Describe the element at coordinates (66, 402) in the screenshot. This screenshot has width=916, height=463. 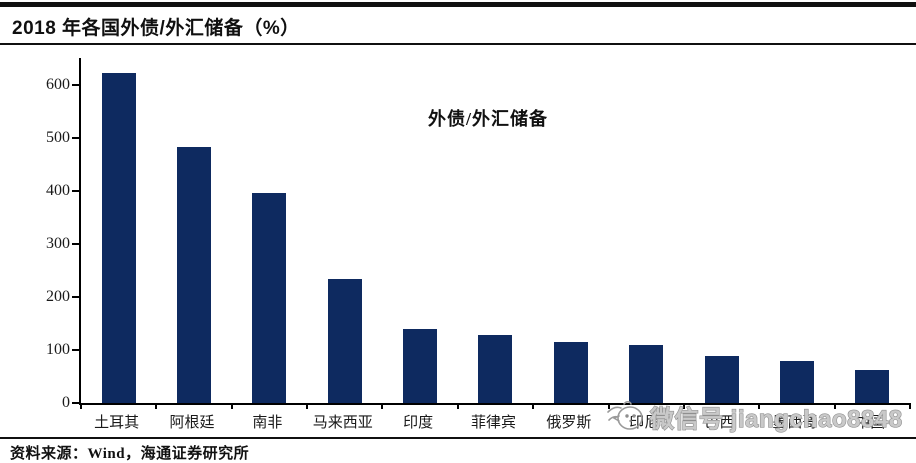
I see `y-tick-label: 0` at that location.